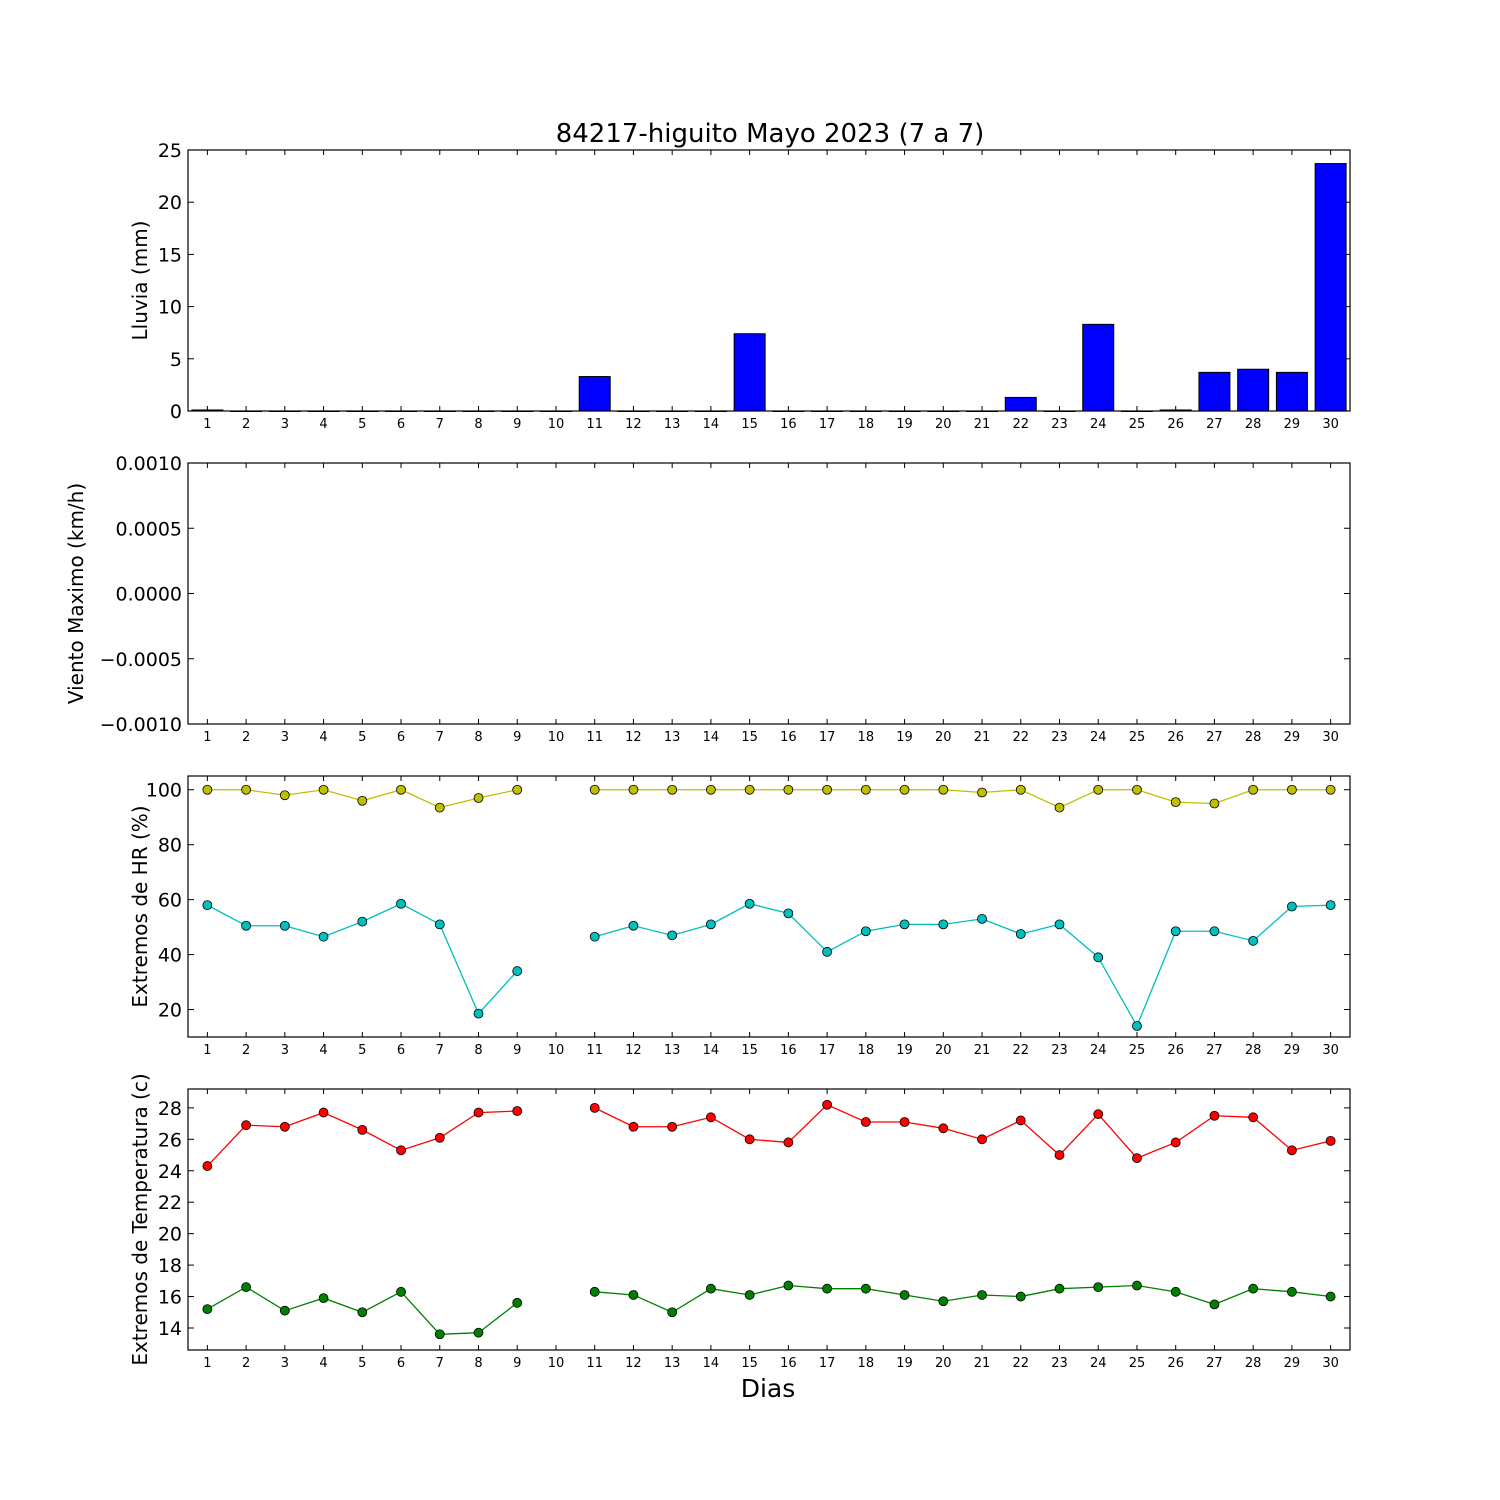 The height and width of the screenshot is (1500, 1500). I want to click on temp-xtick-label: 24, so click(1098, 1363).